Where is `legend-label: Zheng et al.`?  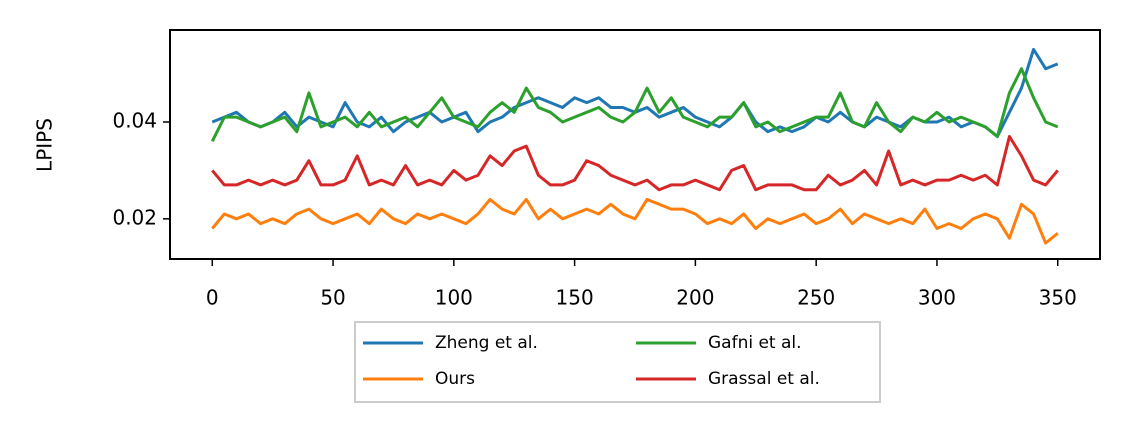
legend-label: Zheng et al. is located at coordinates (486, 343).